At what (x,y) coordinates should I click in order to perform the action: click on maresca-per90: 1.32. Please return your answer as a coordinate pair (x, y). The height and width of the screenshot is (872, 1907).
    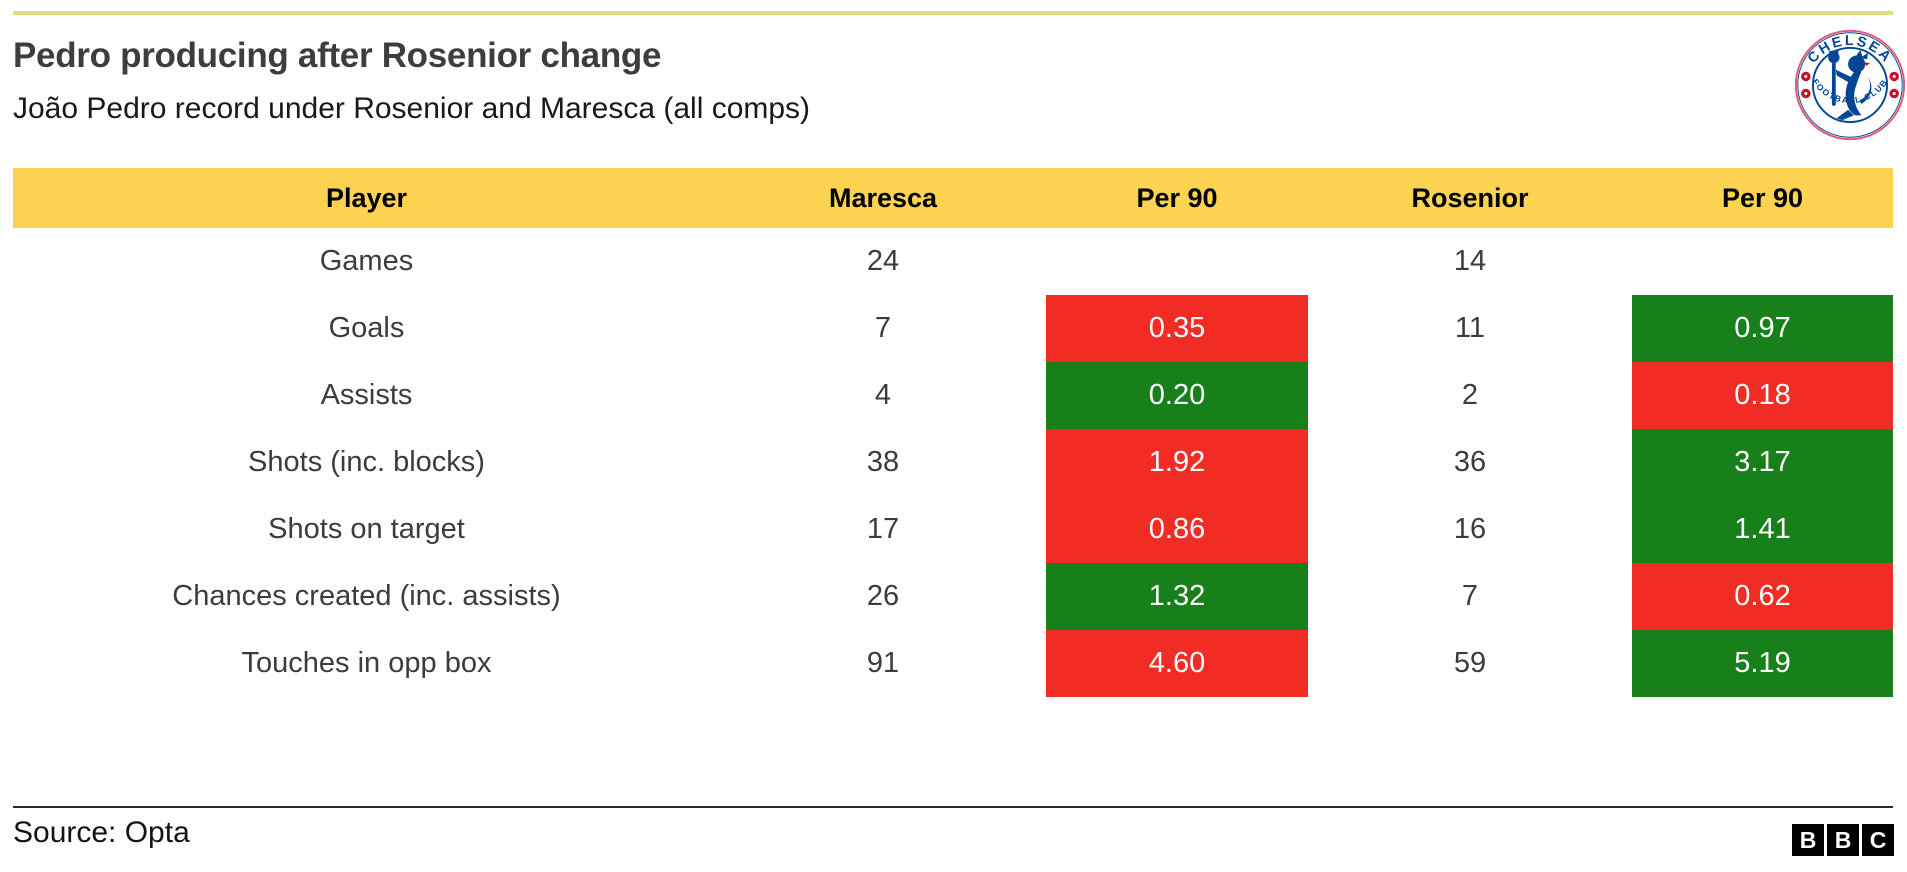
    Looking at the image, I should click on (1177, 596).